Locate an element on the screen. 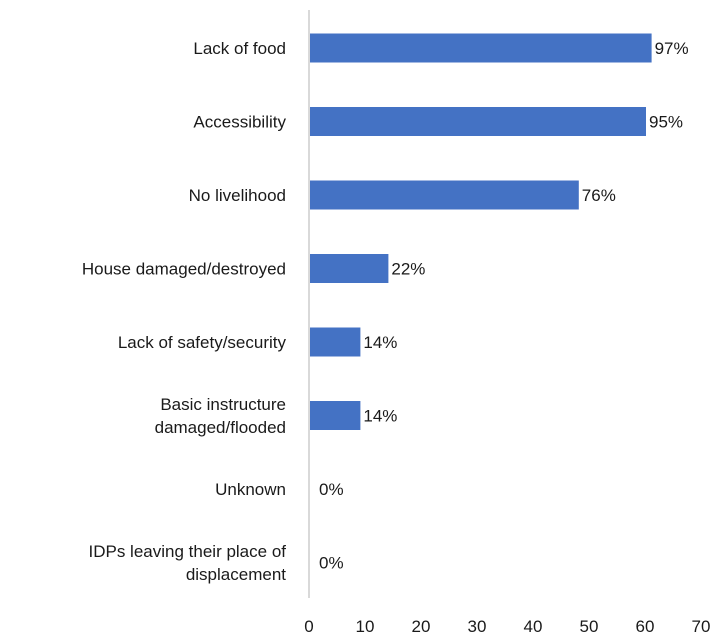 The height and width of the screenshot is (639, 719). x-tick-label-7: 70 is located at coordinates (701, 626).